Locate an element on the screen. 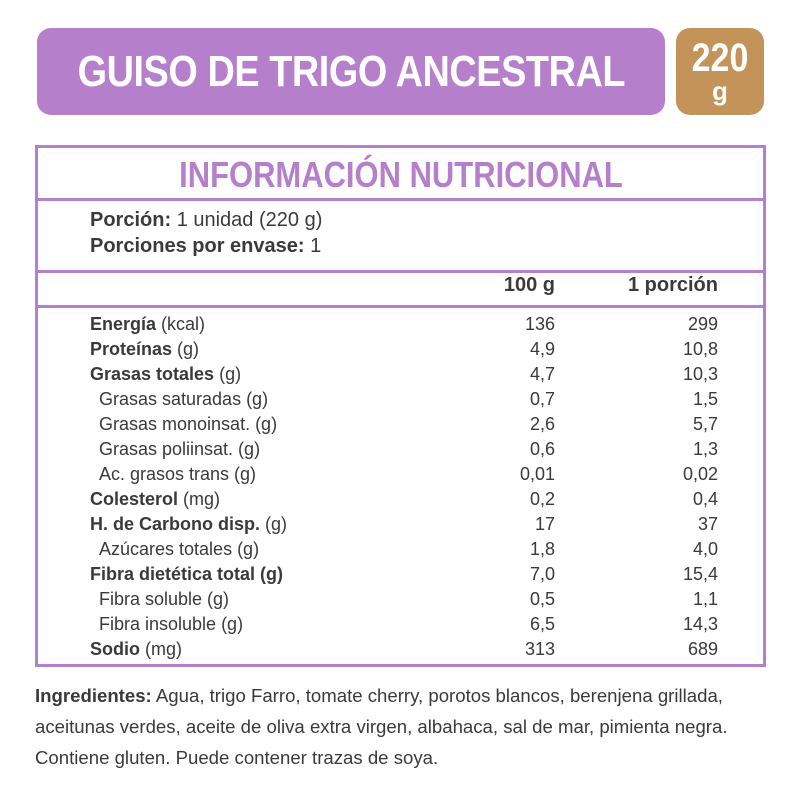 Image resolution: width=800 pixels, height=800 pixels. nutrition-title: INFORMACIÓN NUTRICIONAL is located at coordinates (400, 173).